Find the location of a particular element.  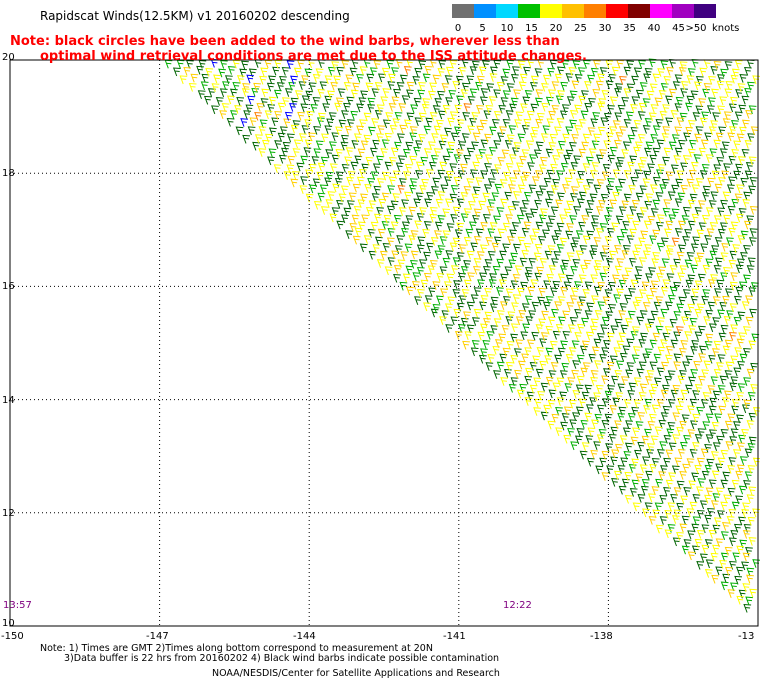

colorbar-overflow-label: >50 is located at coordinates (696, 28).